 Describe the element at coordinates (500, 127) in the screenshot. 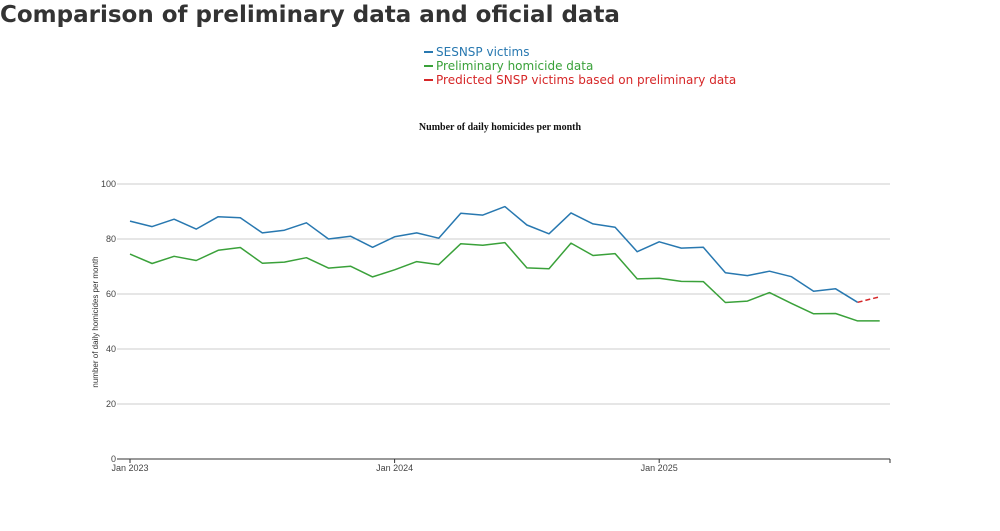

I see `chart-title: Number of daily homicides per month` at that location.